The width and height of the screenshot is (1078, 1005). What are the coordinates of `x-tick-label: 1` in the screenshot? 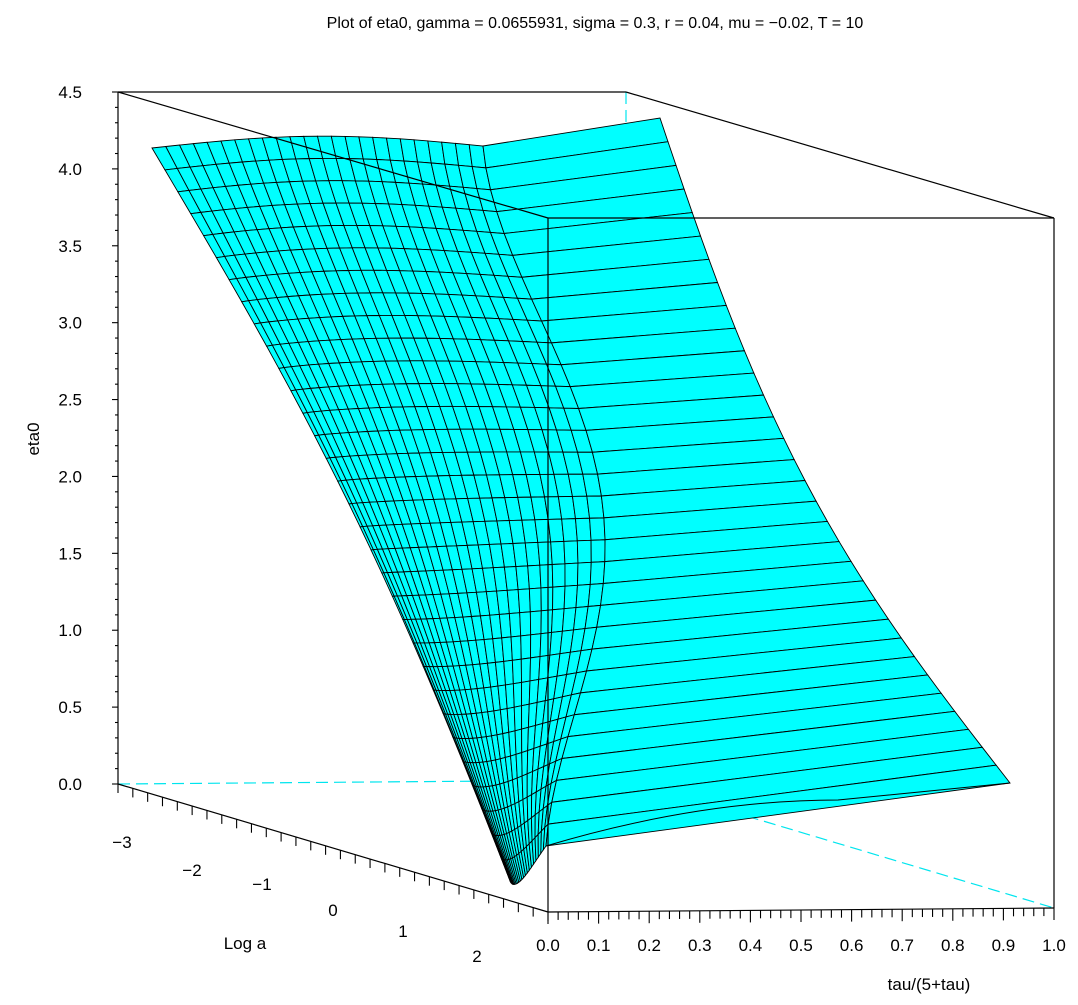 It's located at (402, 931).